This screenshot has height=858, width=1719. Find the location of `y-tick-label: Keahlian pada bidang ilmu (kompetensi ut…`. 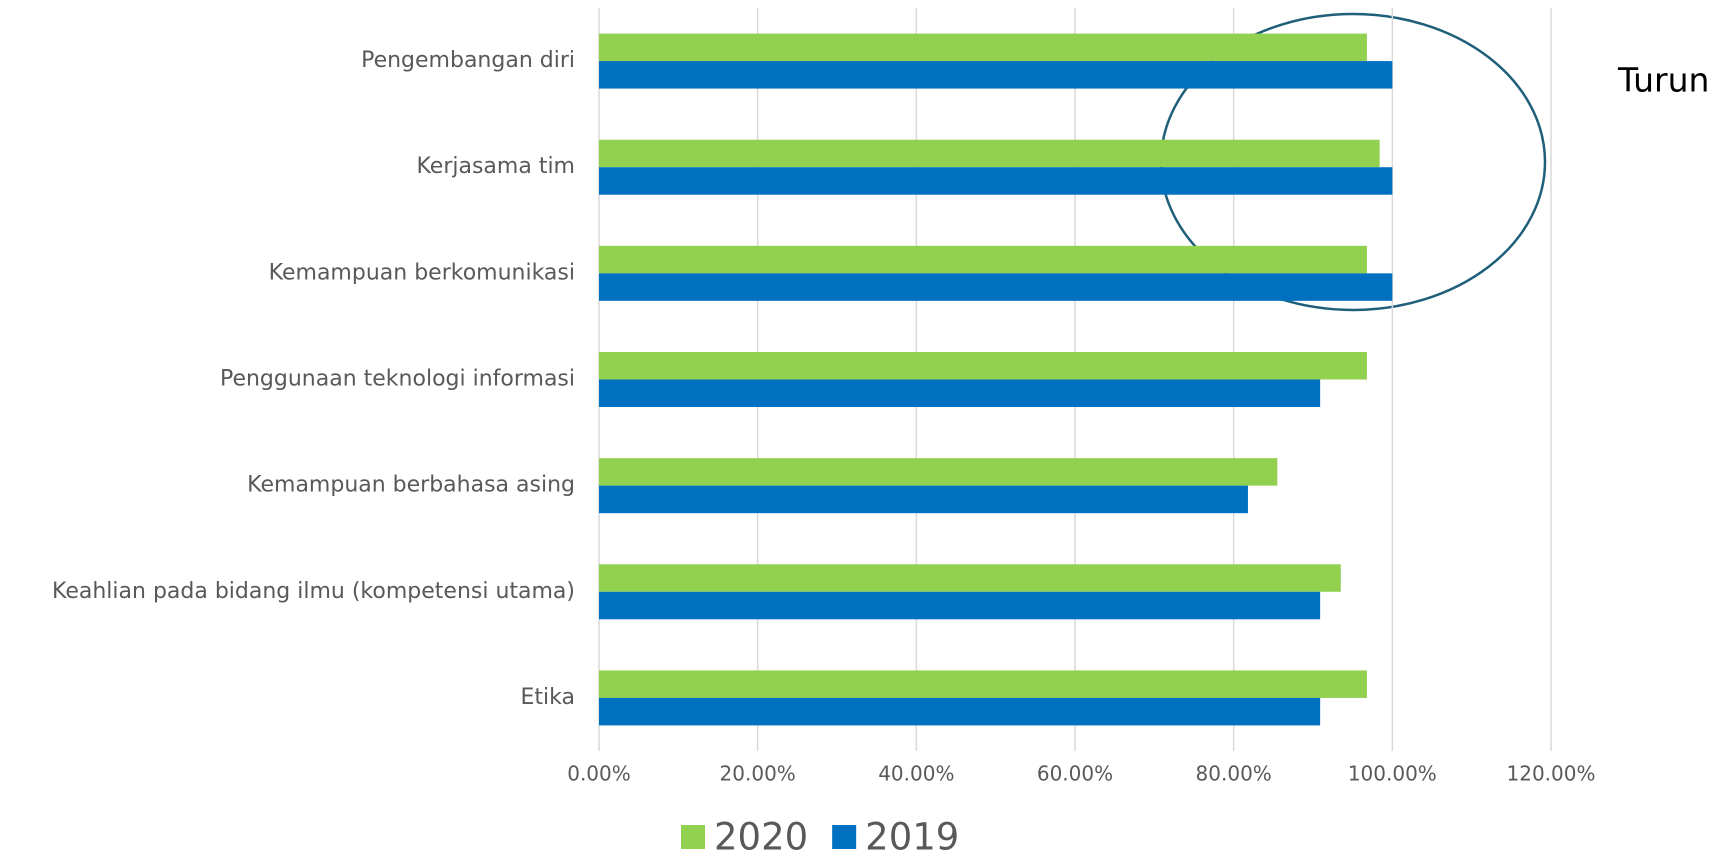

y-tick-label: Keahlian pada bidang ilmu (kompetensi ut… is located at coordinates (313, 591).